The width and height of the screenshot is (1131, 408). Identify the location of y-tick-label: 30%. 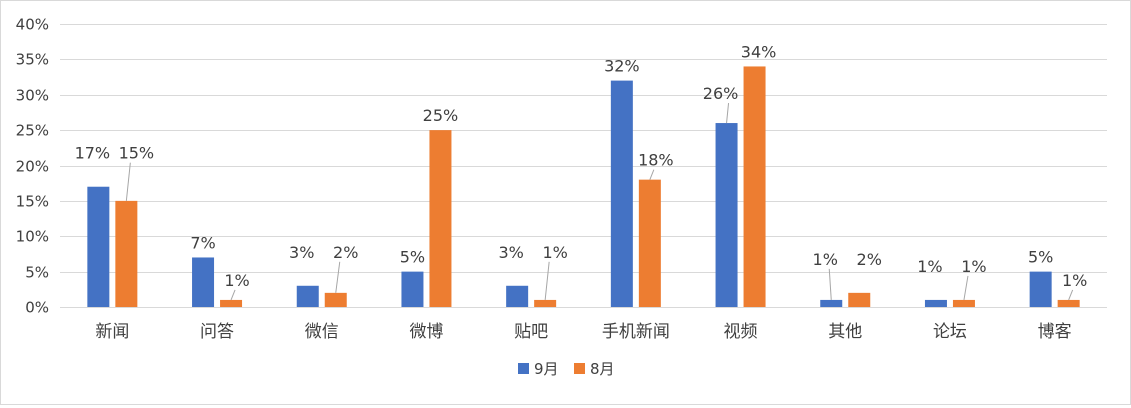
(32, 96).